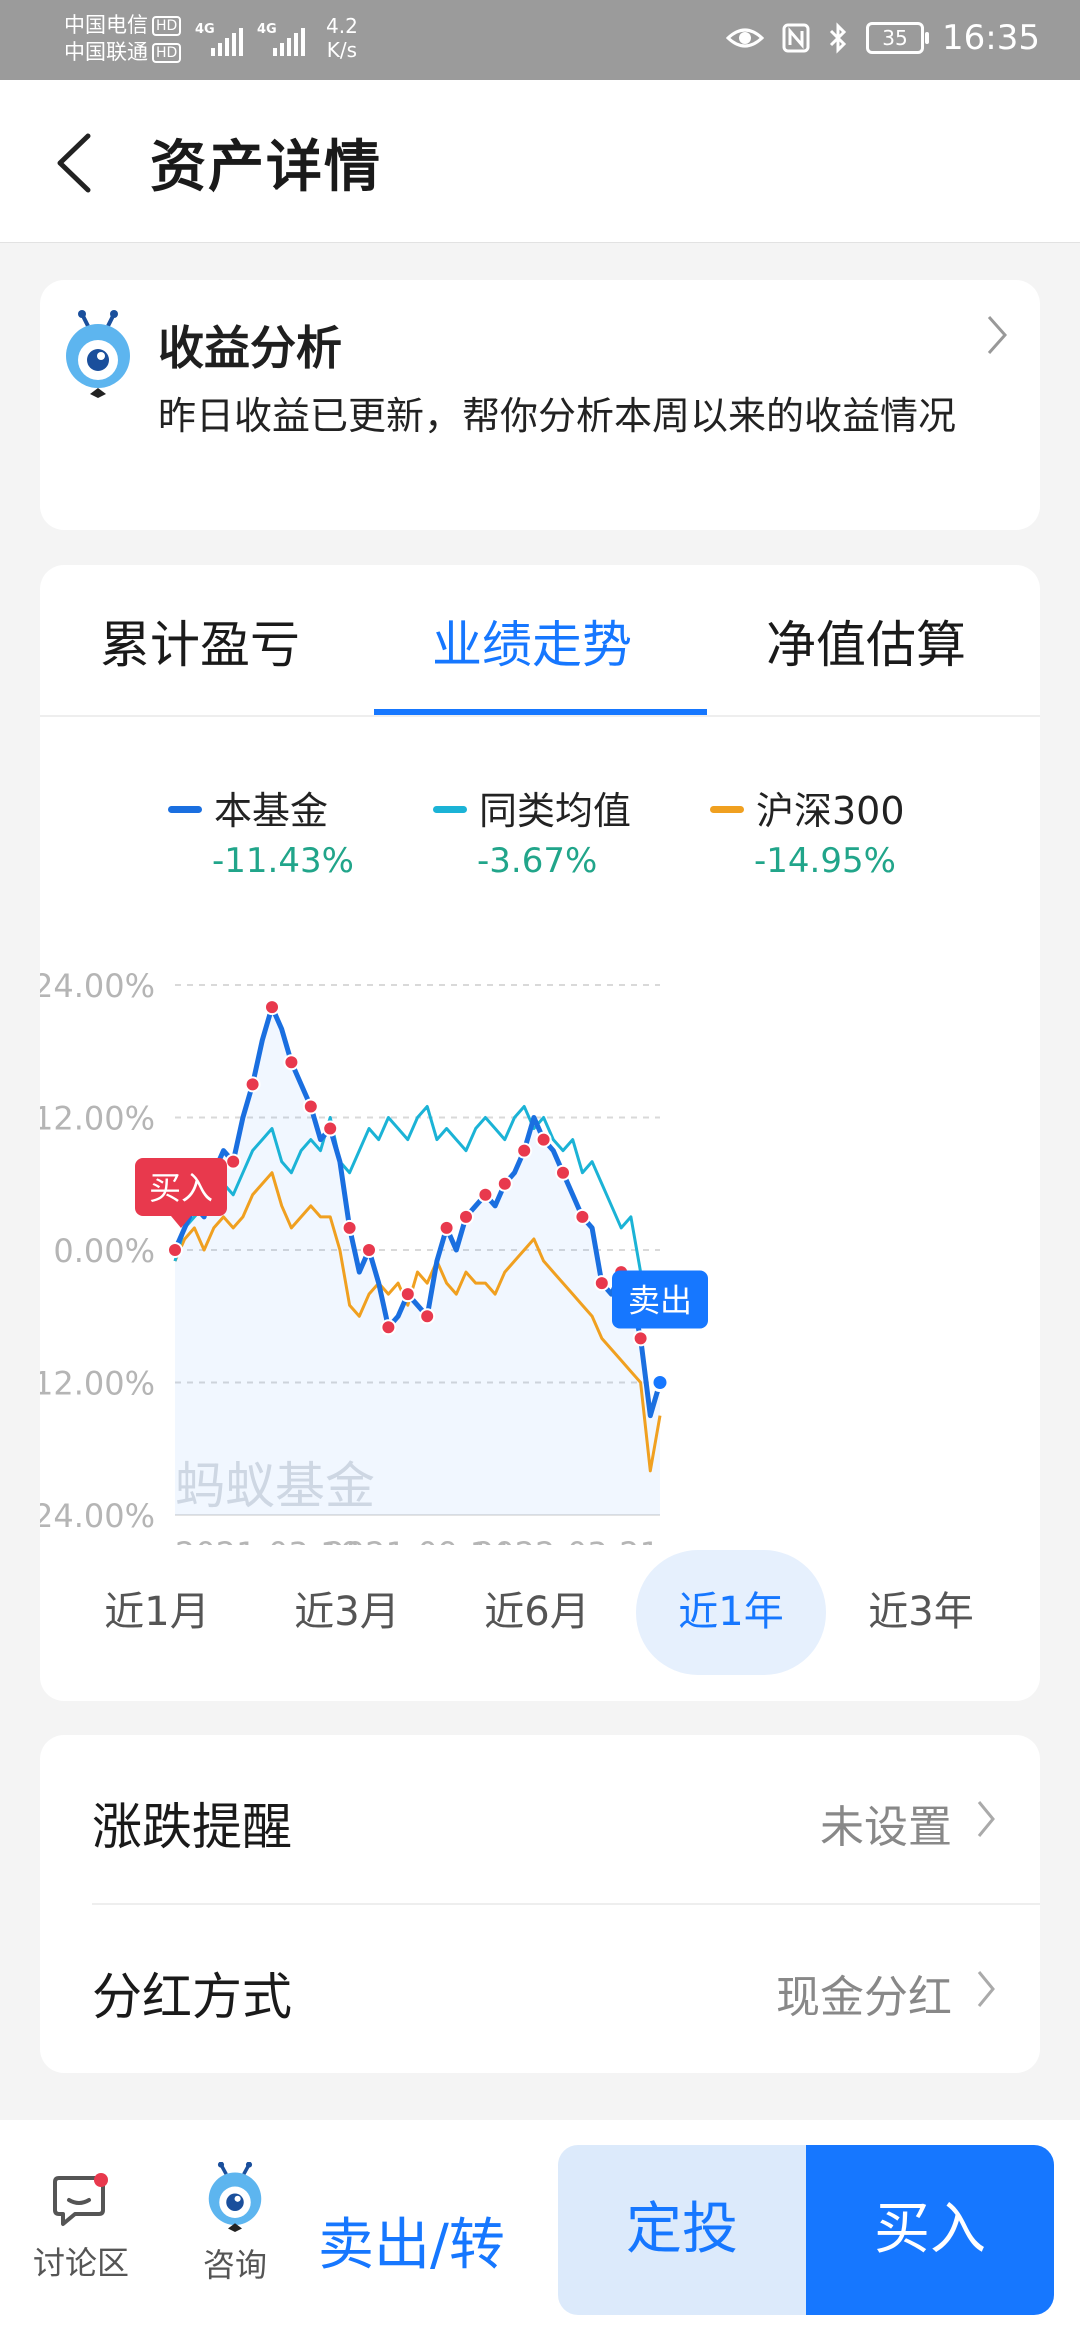 Image resolution: width=1080 pixels, height=2340 pixels. Describe the element at coordinates (81, 2228) in the screenshot. I see `discussion-button: 讨论区` at that location.